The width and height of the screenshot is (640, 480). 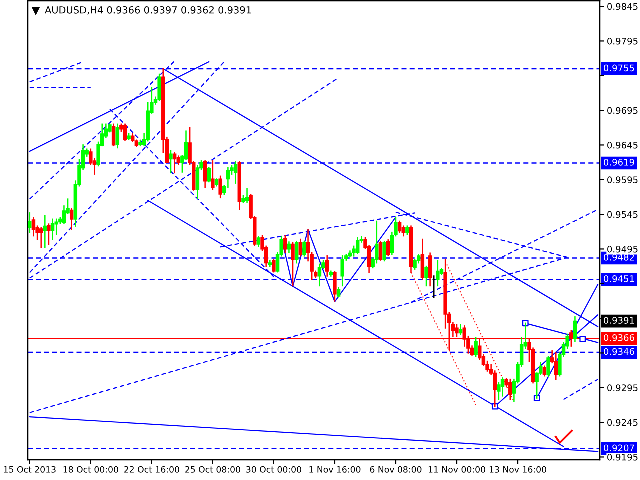 I want to click on y-tick-label: 0.9695, so click(x=623, y=110).